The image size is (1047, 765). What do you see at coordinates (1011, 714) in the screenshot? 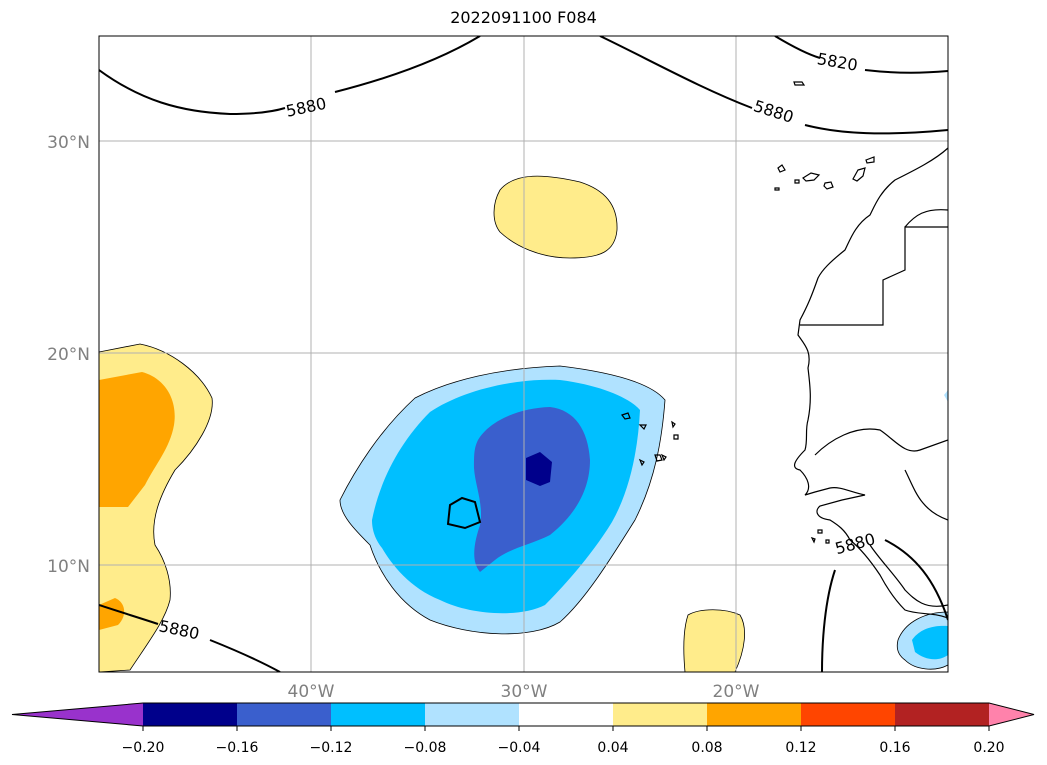
I see `colorbar-extend-high` at bounding box center [1011, 714].